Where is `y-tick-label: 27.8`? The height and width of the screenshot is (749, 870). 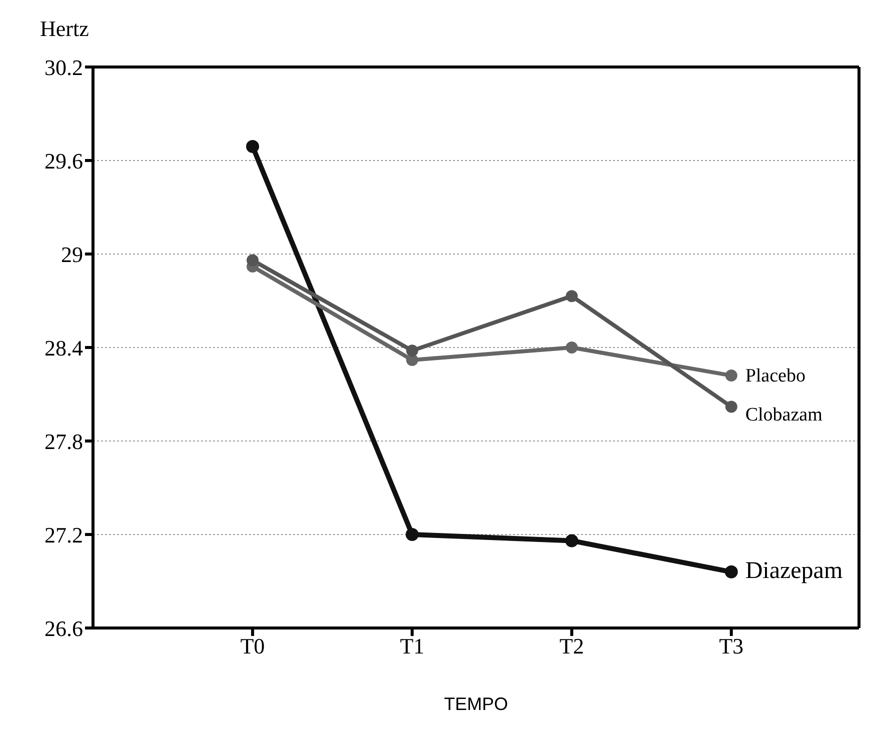 y-tick-label: 27.8 is located at coordinates (63, 441).